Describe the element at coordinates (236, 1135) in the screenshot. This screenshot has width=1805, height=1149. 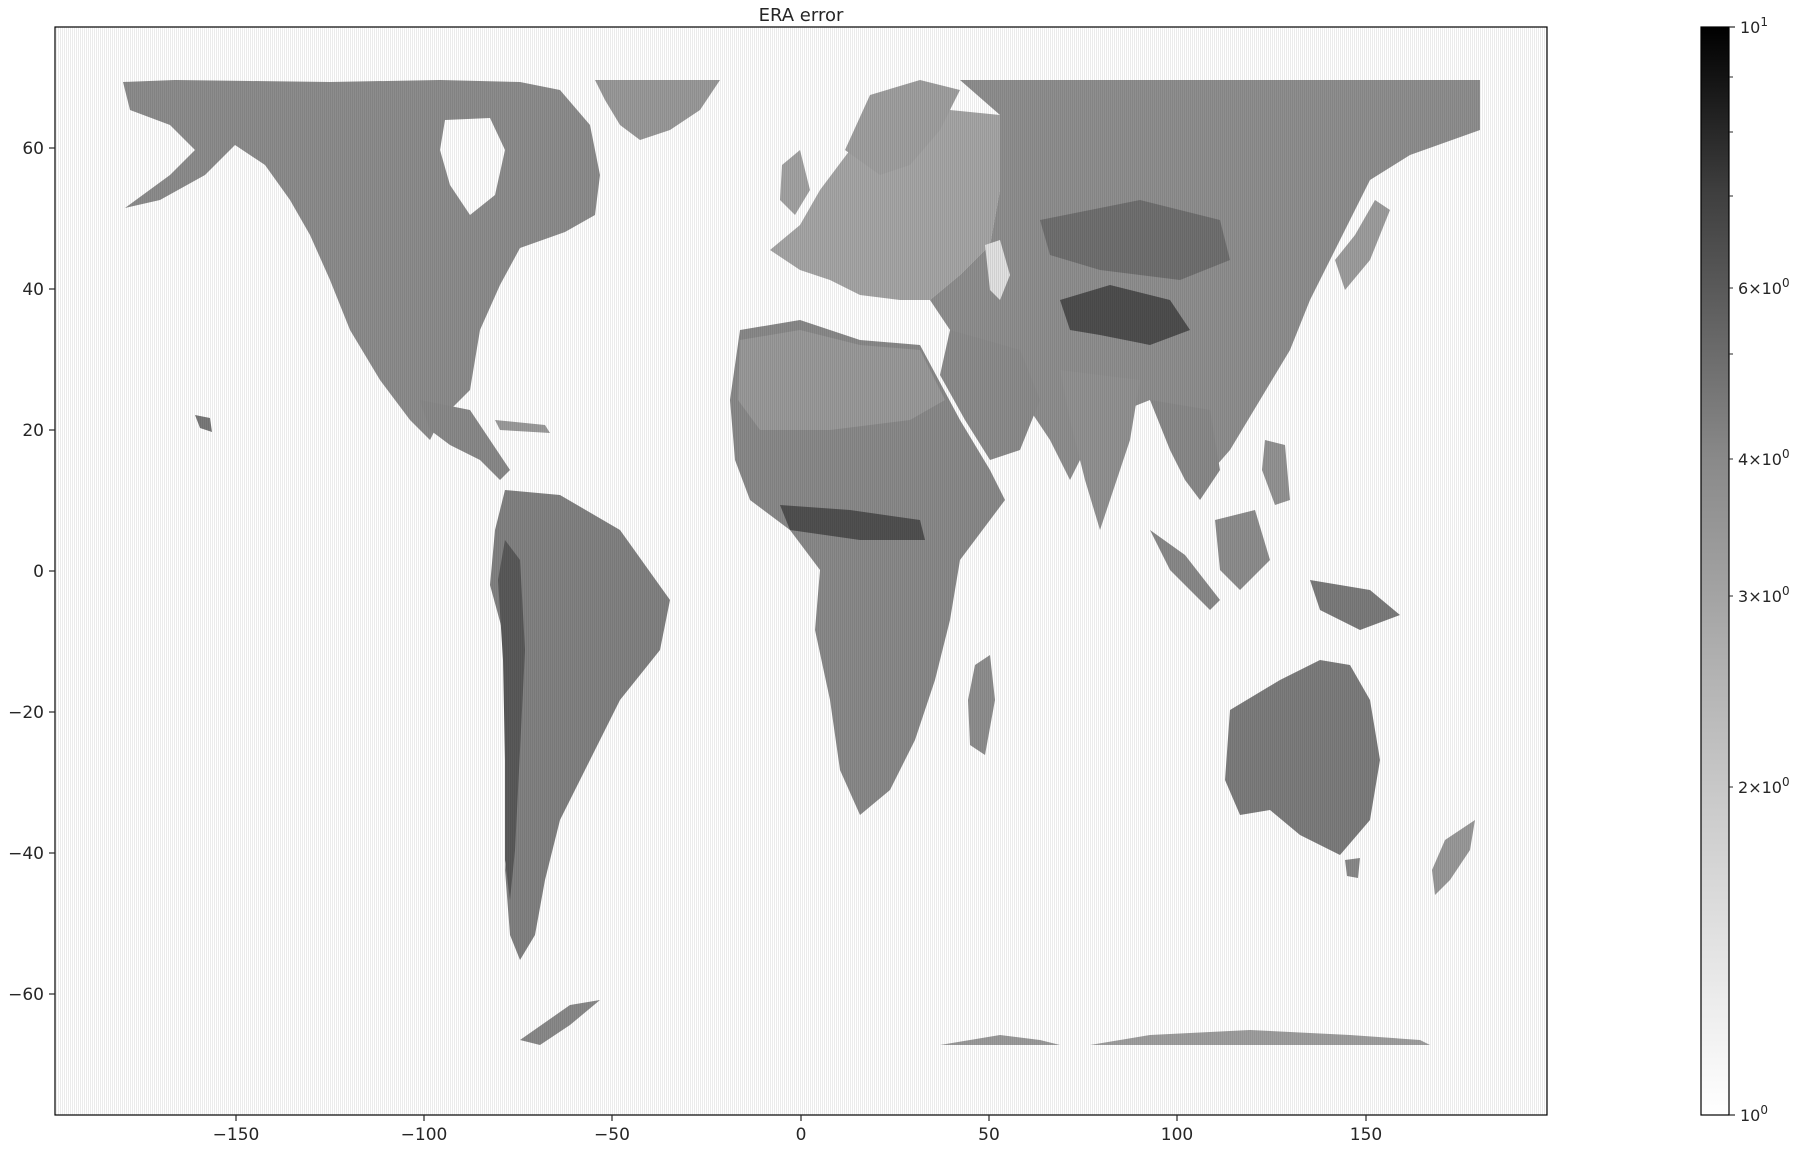
I see `x-tick-label: −150` at that location.